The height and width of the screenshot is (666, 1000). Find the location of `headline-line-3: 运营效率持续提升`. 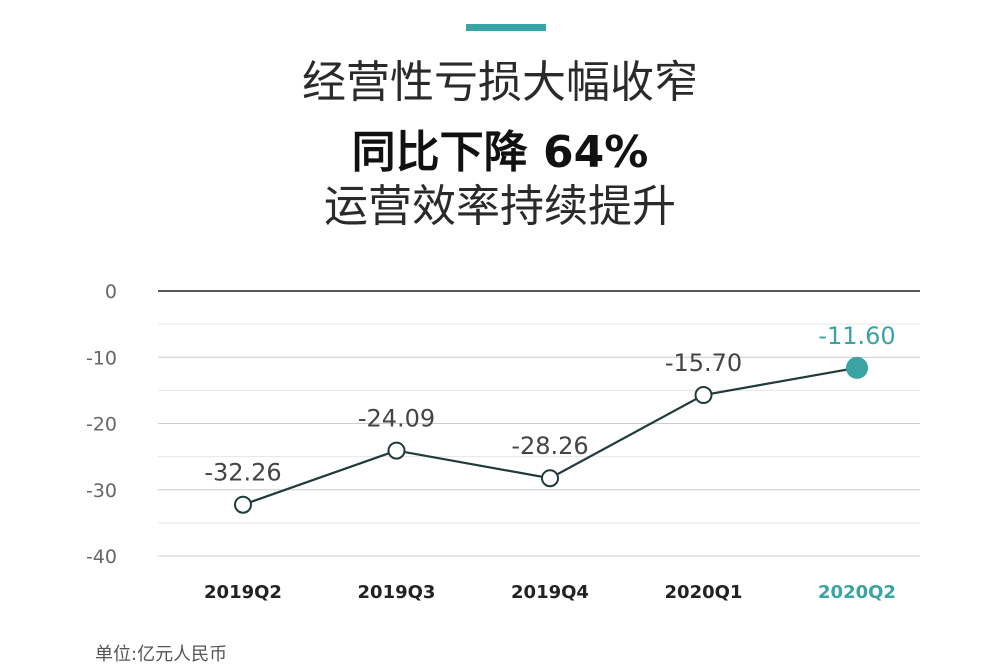

headline-line-3: 运营效率持续提升 is located at coordinates (500, 206).